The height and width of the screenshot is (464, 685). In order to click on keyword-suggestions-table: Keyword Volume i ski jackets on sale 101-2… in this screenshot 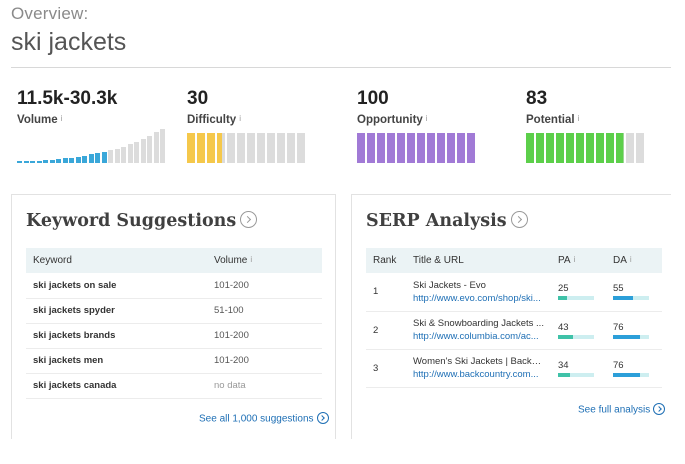, I will do `click(174, 323)`.